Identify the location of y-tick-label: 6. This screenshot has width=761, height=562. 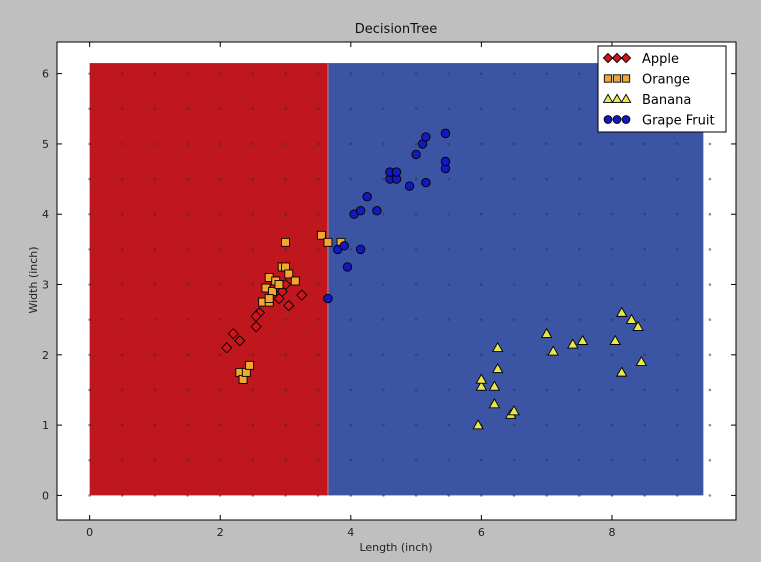
(45, 74).